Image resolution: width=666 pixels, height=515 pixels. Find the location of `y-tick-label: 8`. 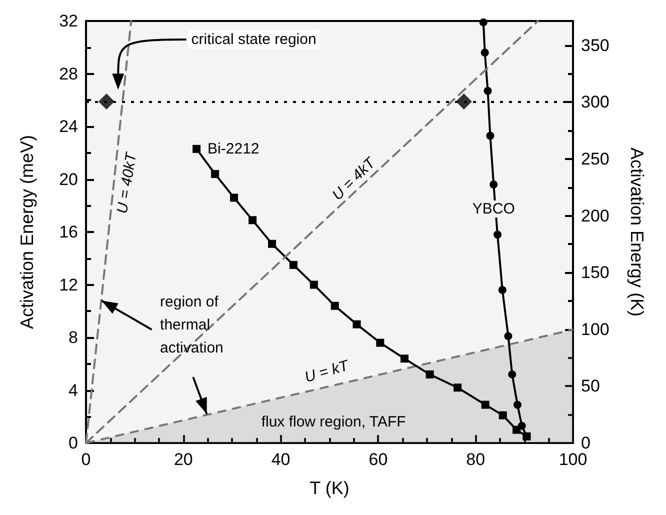

y-tick-label: 8 is located at coordinates (73, 337).